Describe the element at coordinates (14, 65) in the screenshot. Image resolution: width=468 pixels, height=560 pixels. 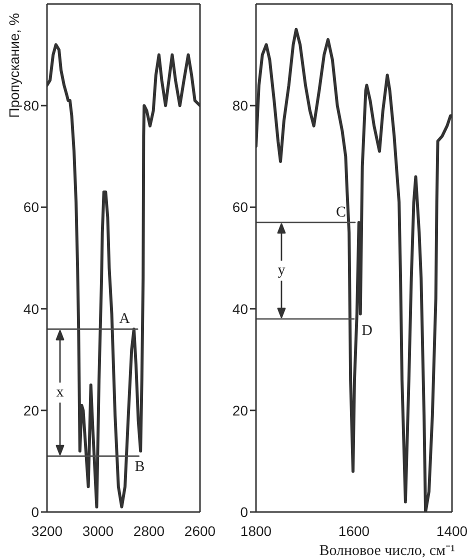
I see `y-axis-title: Пропускание, %` at that location.